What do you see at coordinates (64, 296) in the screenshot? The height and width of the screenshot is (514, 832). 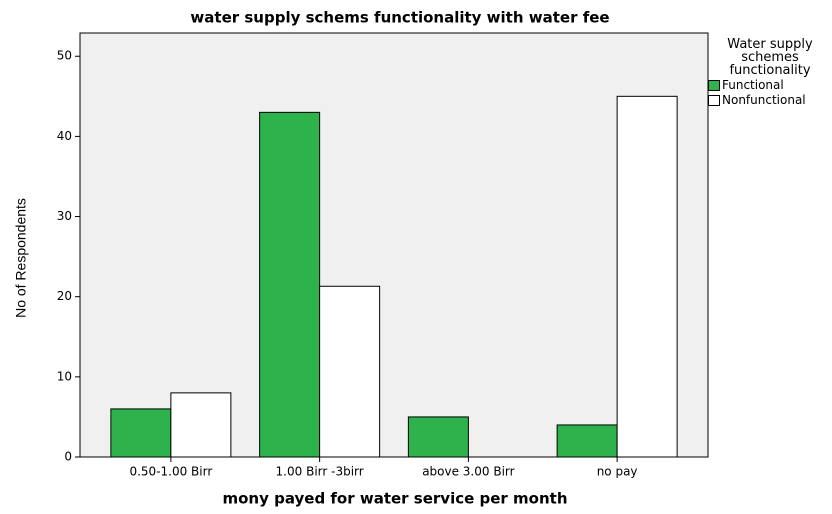 I see `y-tick-label: 20` at bounding box center [64, 296].